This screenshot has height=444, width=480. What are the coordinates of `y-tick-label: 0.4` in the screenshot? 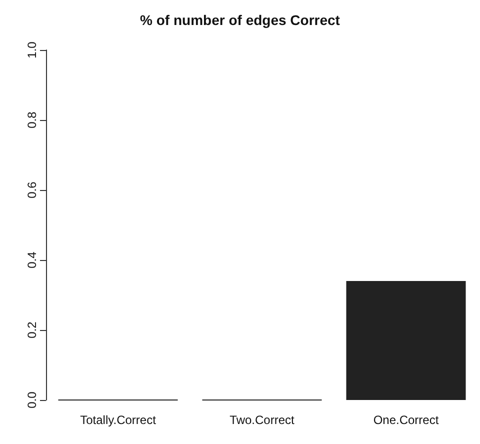 It's located at (32, 259).